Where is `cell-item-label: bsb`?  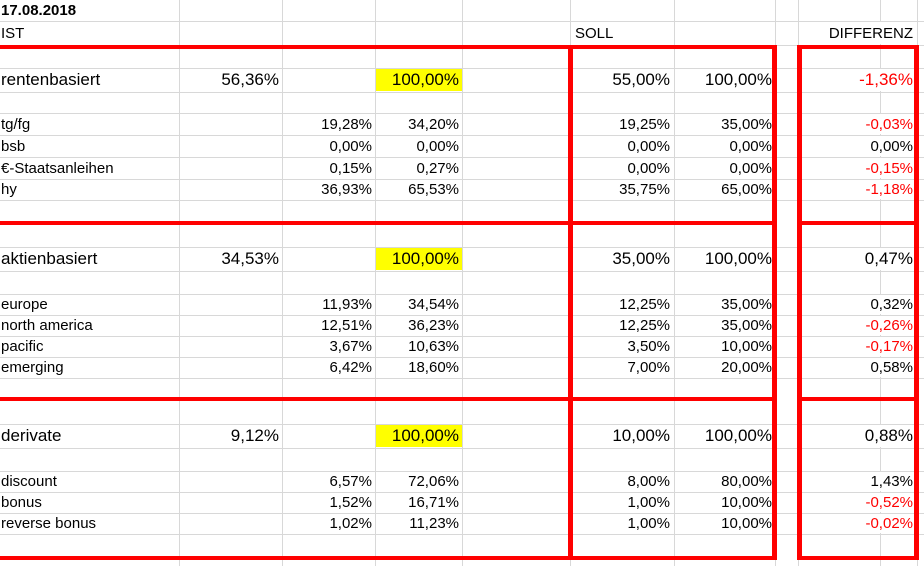 cell-item-label: bsb is located at coordinates (13, 146).